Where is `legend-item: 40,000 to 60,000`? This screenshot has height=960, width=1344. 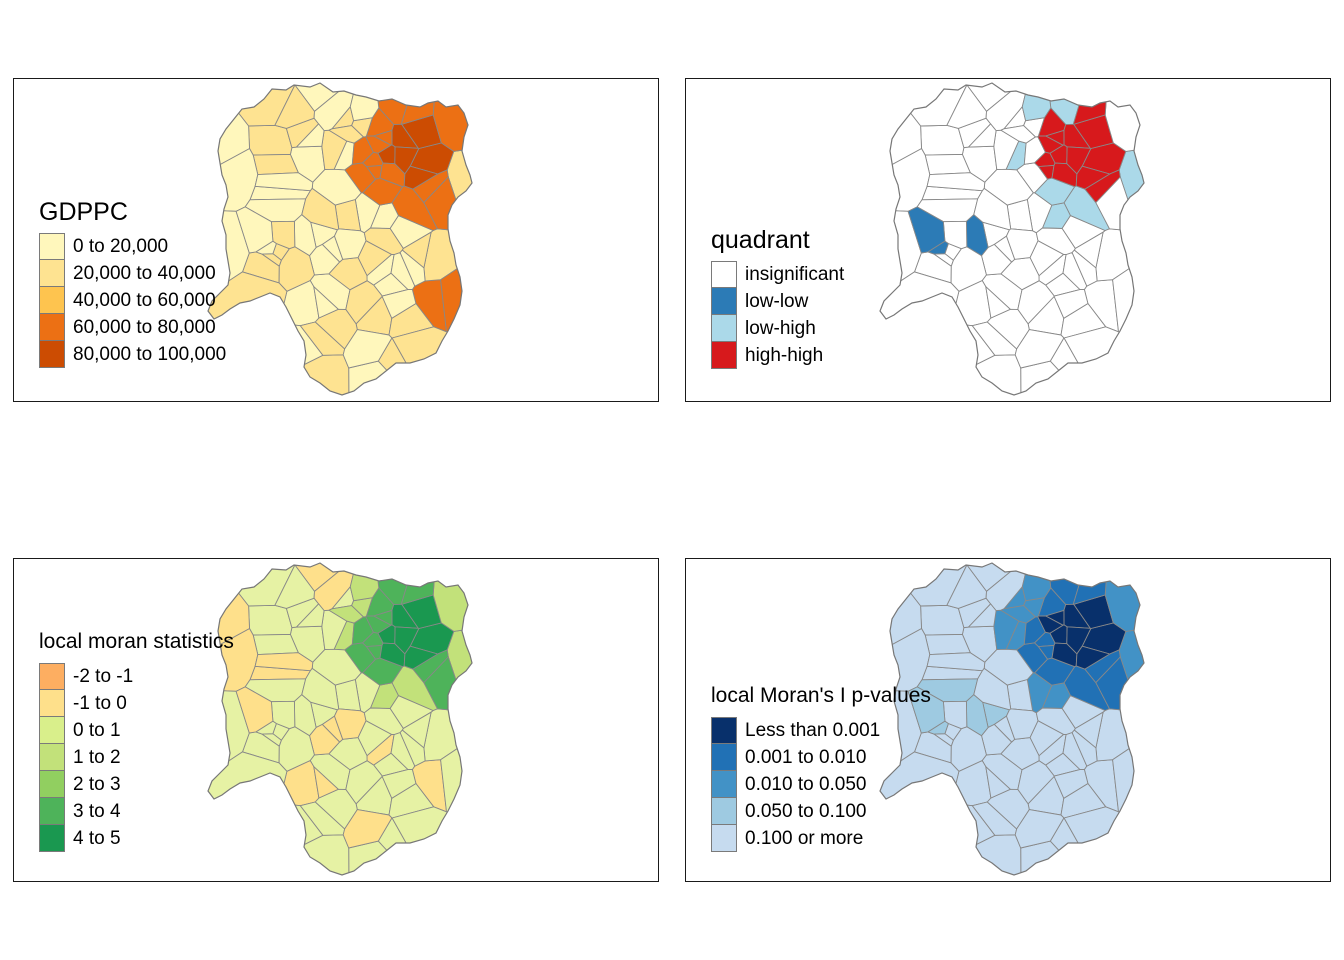
legend-item: 40,000 to 60,000 is located at coordinates (132, 300).